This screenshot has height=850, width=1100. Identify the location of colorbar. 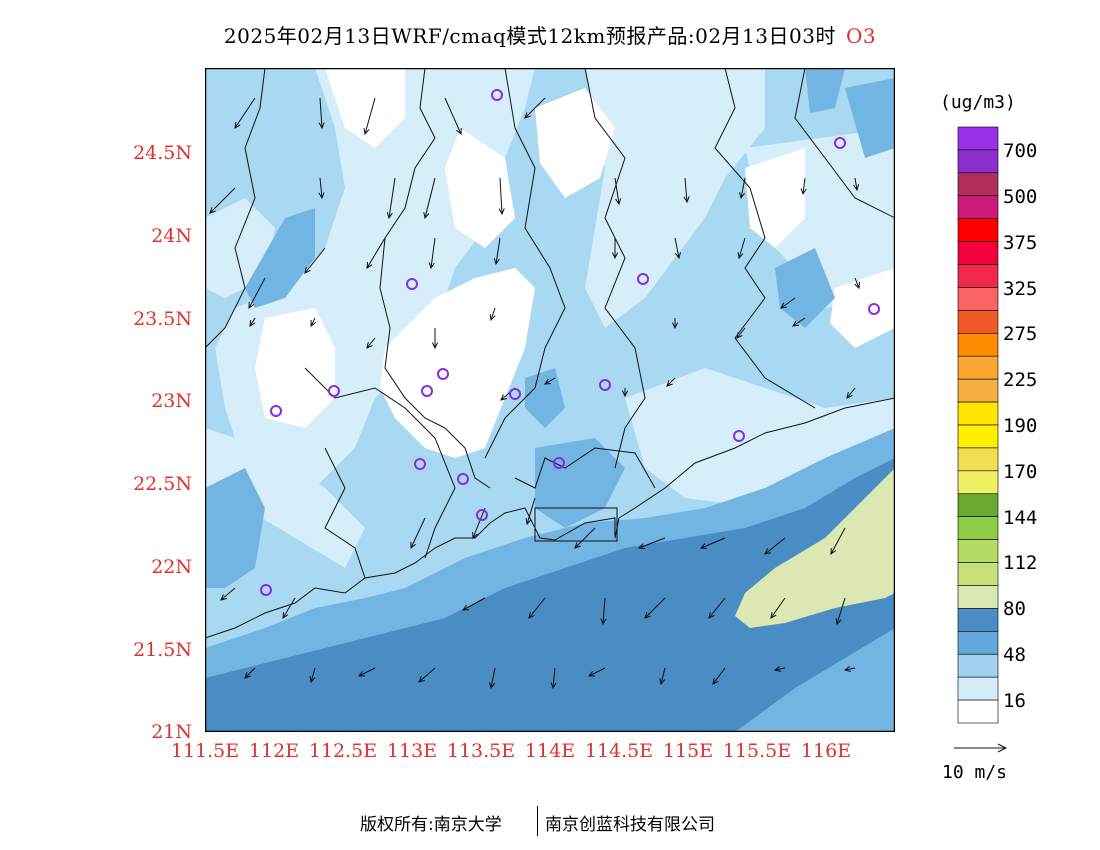
(978, 425).